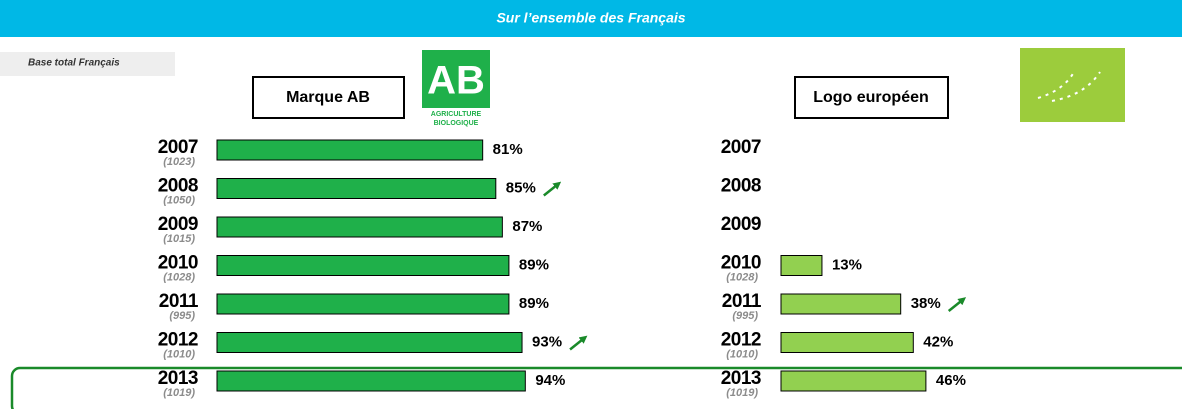 This screenshot has height=409, width=1182. I want to click on header-bar, so click(591, 18).